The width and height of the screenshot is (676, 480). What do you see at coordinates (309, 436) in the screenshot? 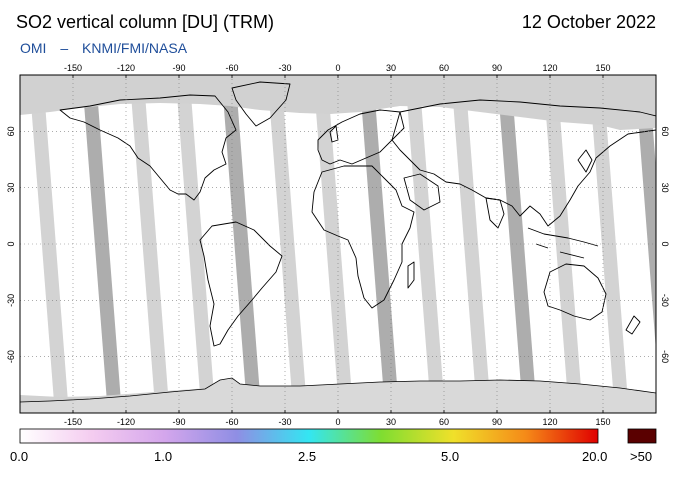
I see `colorbar` at bounding box center [309, 436].